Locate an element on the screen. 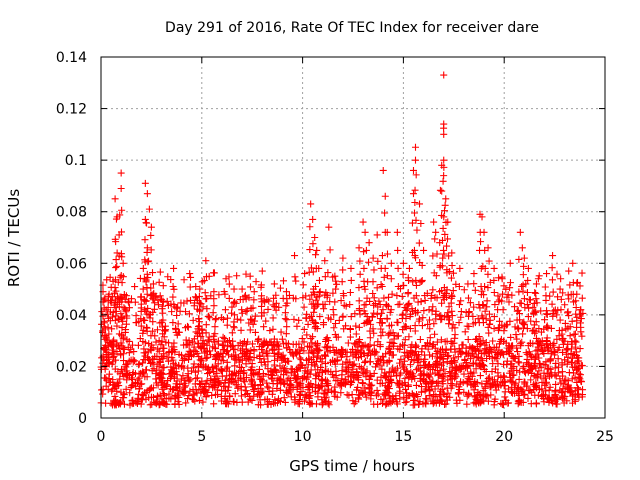 This screenshot has height=480, width=640. x-tick-label: 25 is located at coordinates (605, 437).